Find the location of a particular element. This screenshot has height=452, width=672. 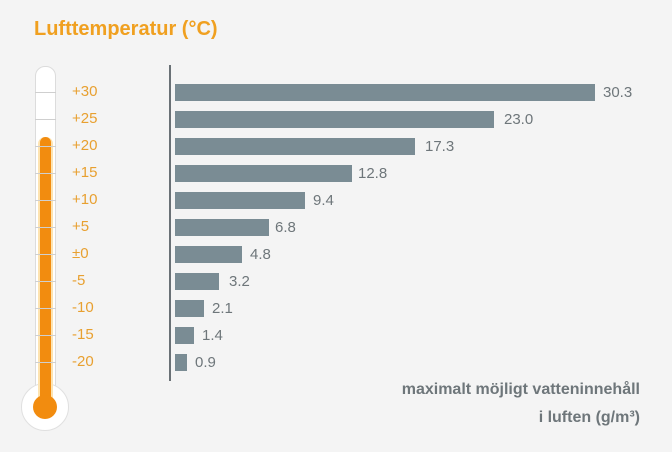

temp-label: +15 is located at coordinates (85, 172).